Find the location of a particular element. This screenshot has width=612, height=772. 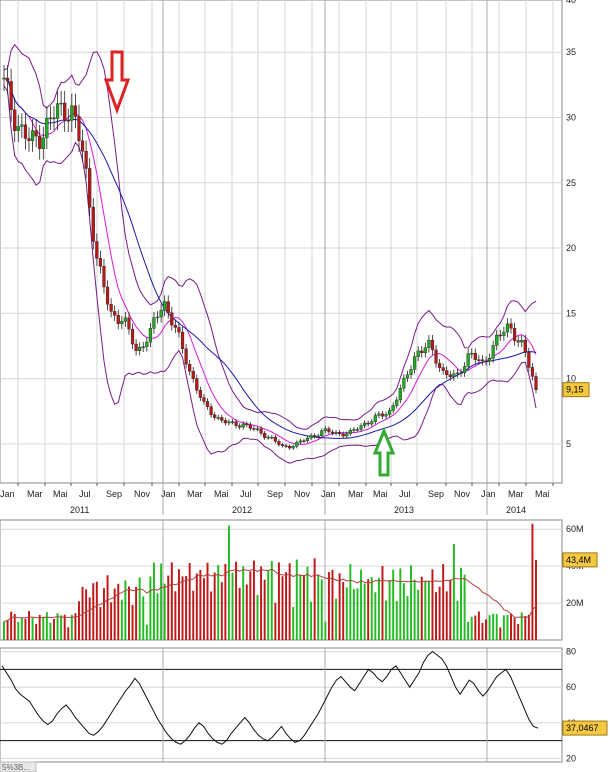

price-tick-label: 15 is located at coordinates (571, 313).